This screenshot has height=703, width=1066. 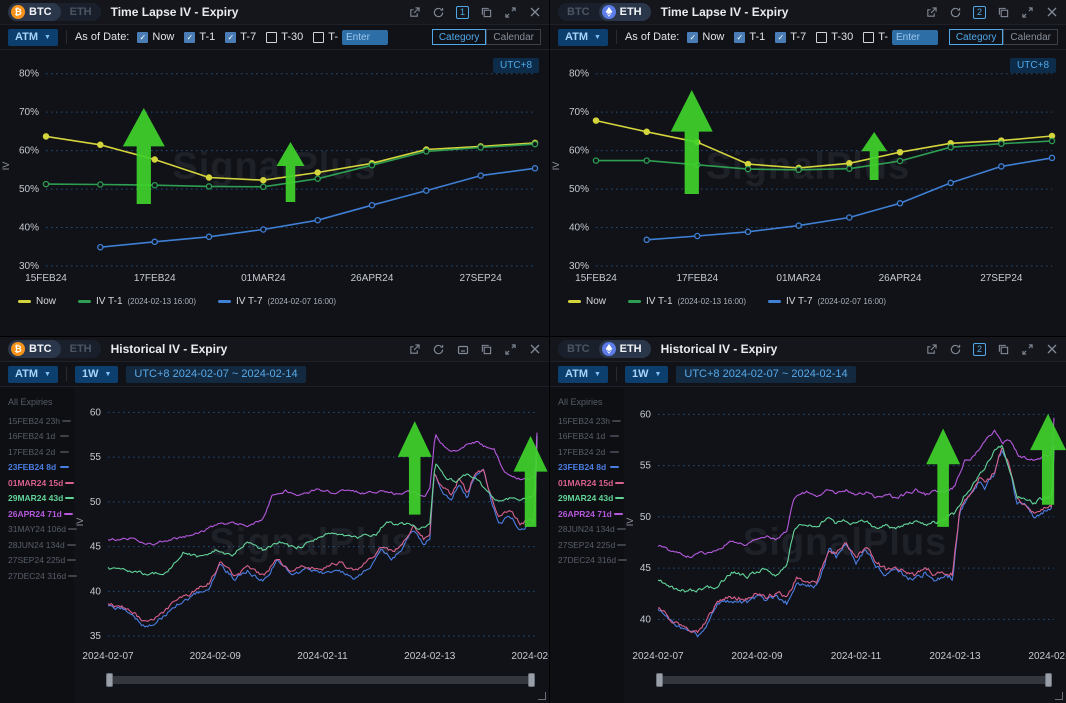 I want to click on expiry-item: 31MAY24 106d, so click(x=42, y=530).